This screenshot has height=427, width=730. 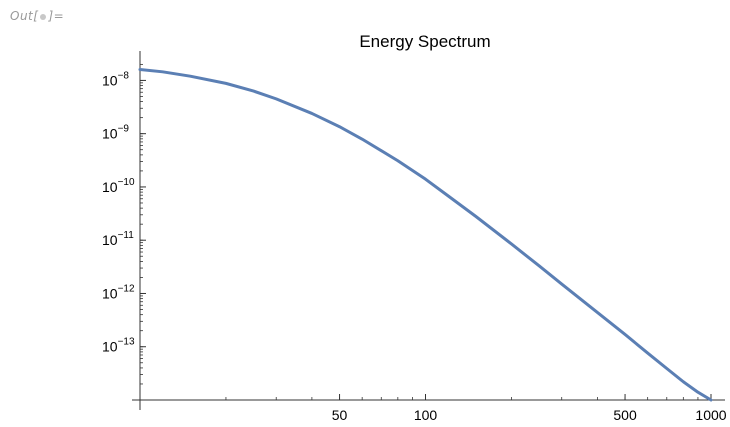 I want to click on chart-title: Energy Spectrum, so click(x=424, y=41).